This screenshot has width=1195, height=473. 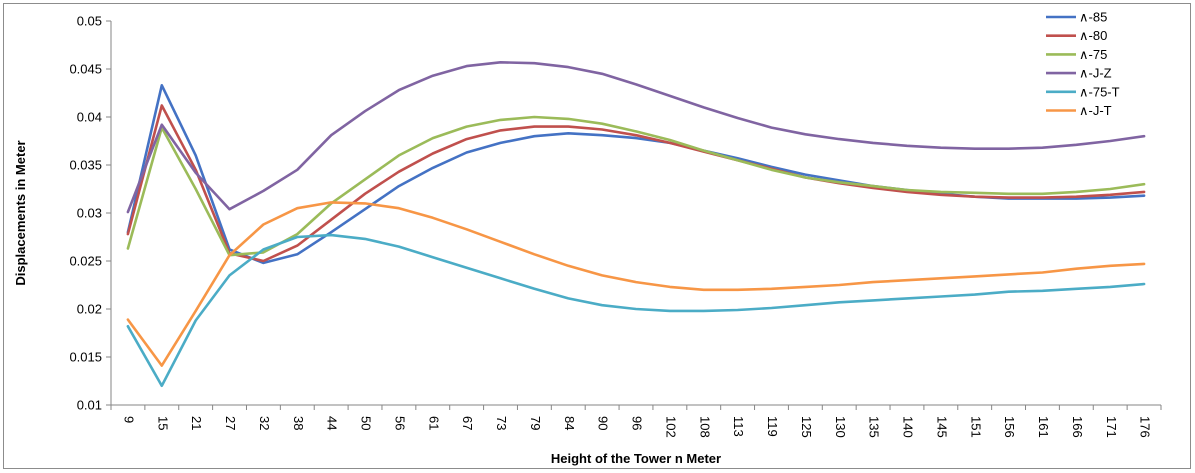 What do you see at coordinates (85, 261) in the screenshot?
I see `y-tick-label: 0.025` at bounding box center [85, 261].